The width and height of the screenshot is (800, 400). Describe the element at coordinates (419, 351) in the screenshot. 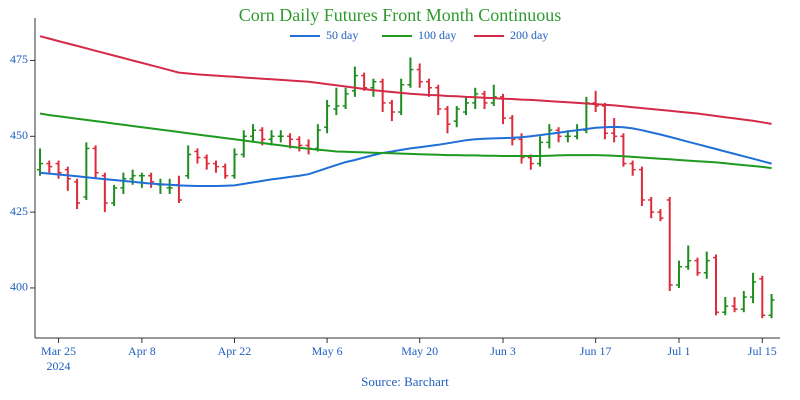

I see `x-tick-label: May 20` at that location.